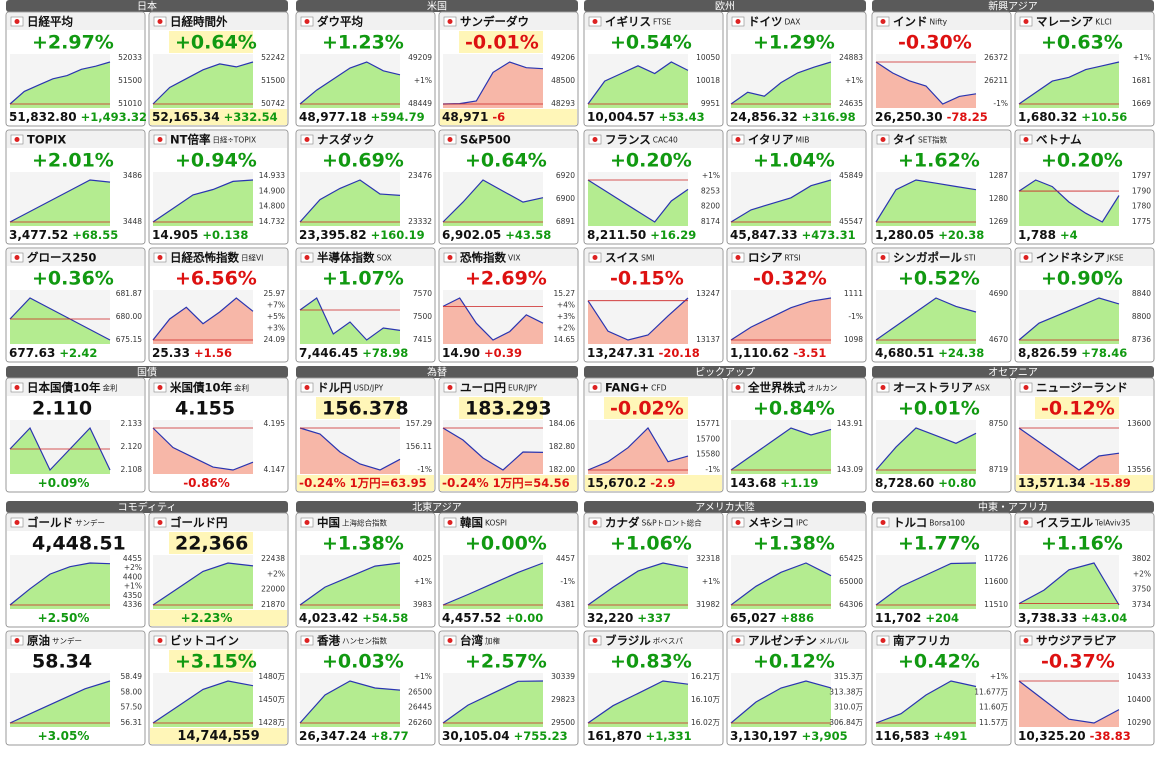 The image size is (1160, 760). What do you see at coordinates (272, 221) in the screenshot?
I see `axis-label: 14.732` at bounding box center [272, 221].